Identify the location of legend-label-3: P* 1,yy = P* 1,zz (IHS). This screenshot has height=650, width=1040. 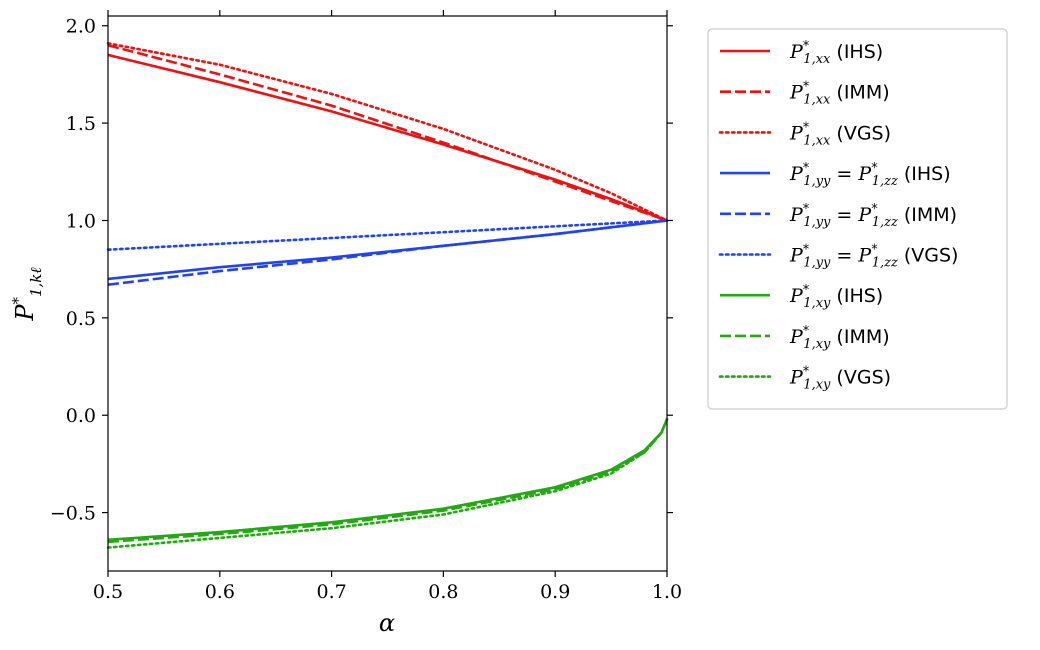
(870, 175).